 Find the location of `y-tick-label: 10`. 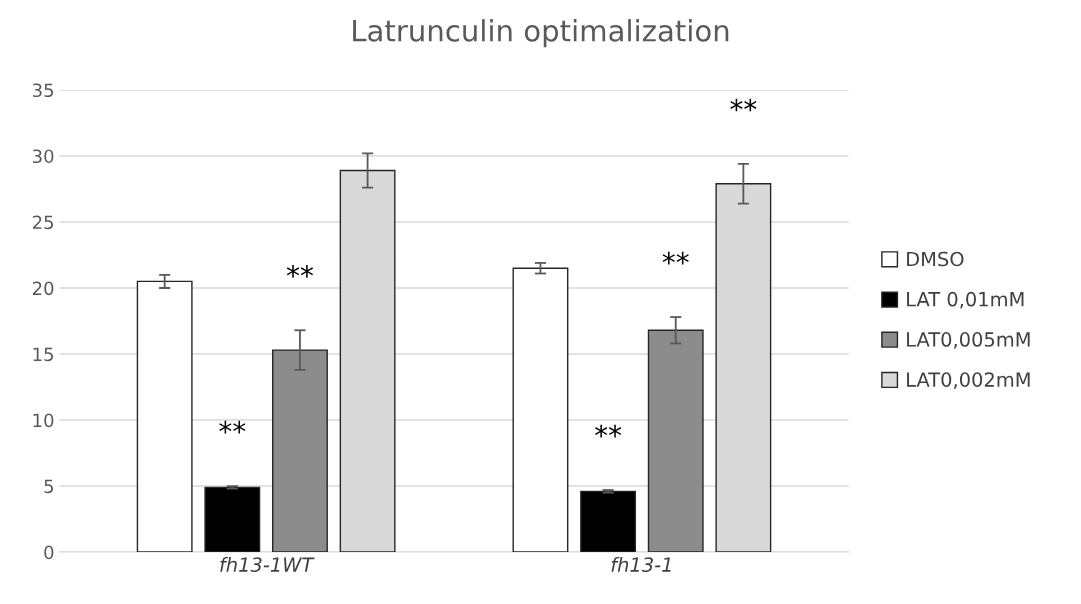

y-tick-label: 10 is located at coordinates (43, 420).